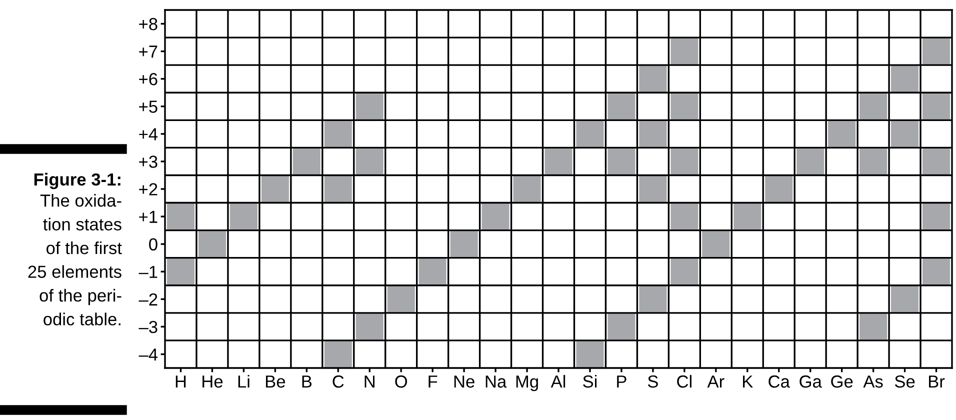 This screenshot has width=956, height=420. What do you see at coordinates (148, 134) in the screenshot?
I see `y-tick-label: +4` at bounding box center [148, 134].